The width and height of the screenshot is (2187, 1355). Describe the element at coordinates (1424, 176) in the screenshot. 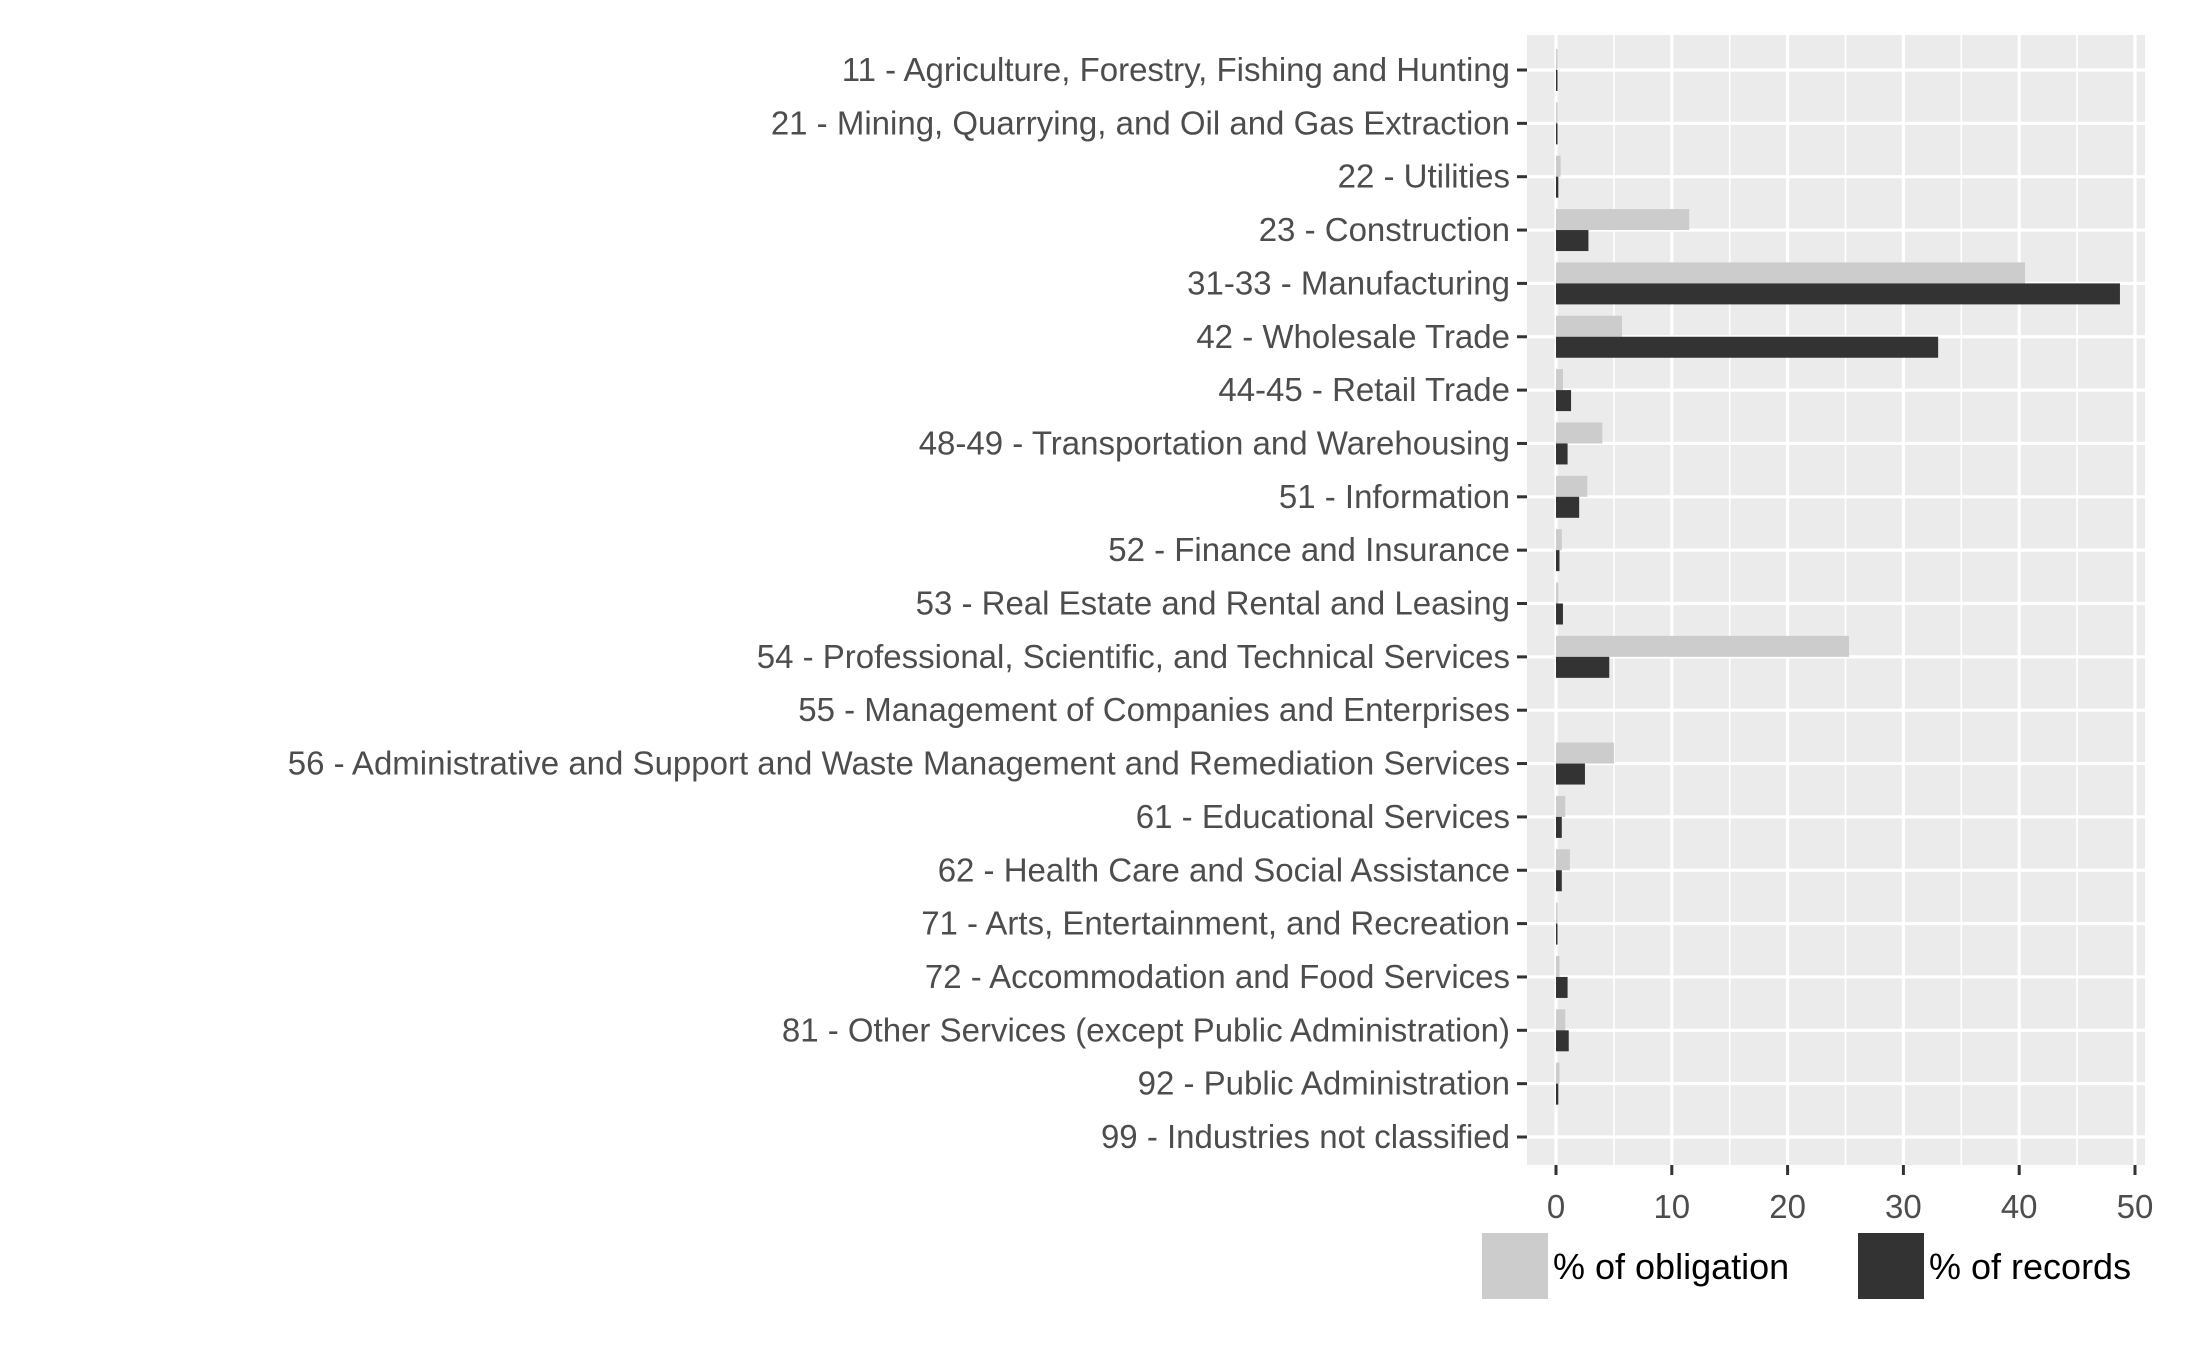

I see `category-label: 22 - Utilities` at that location.